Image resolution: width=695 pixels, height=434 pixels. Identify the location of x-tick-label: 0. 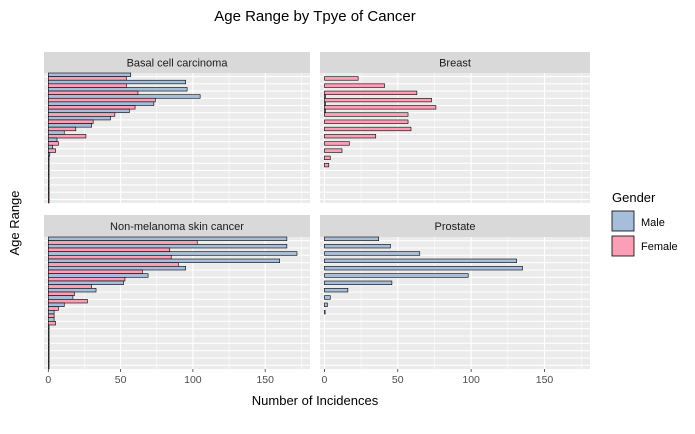
(324, 380).